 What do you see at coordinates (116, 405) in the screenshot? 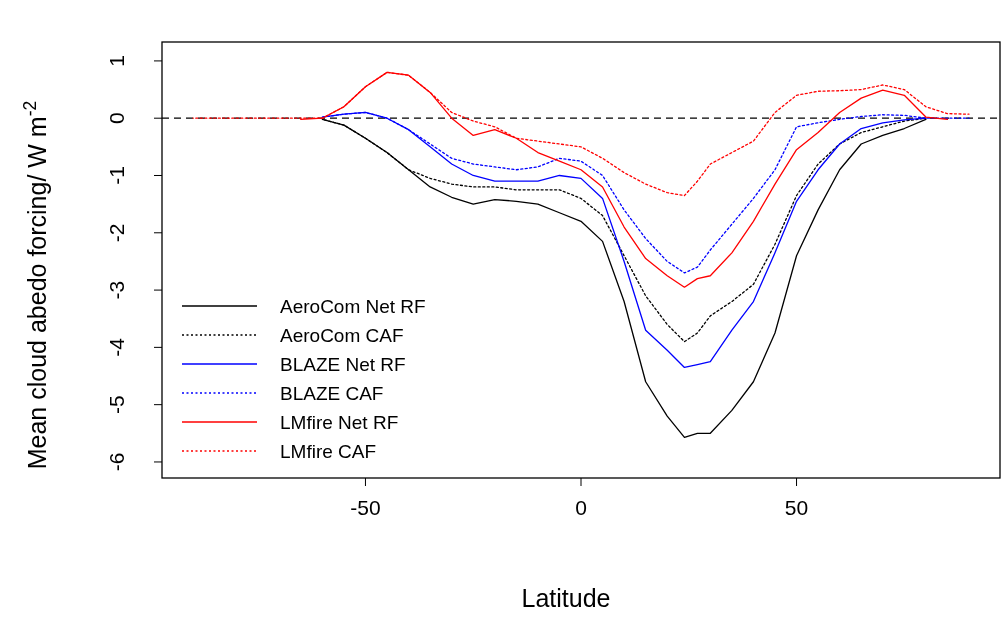
I see `y-tick-label: -5` at bounding box center [116, 405].